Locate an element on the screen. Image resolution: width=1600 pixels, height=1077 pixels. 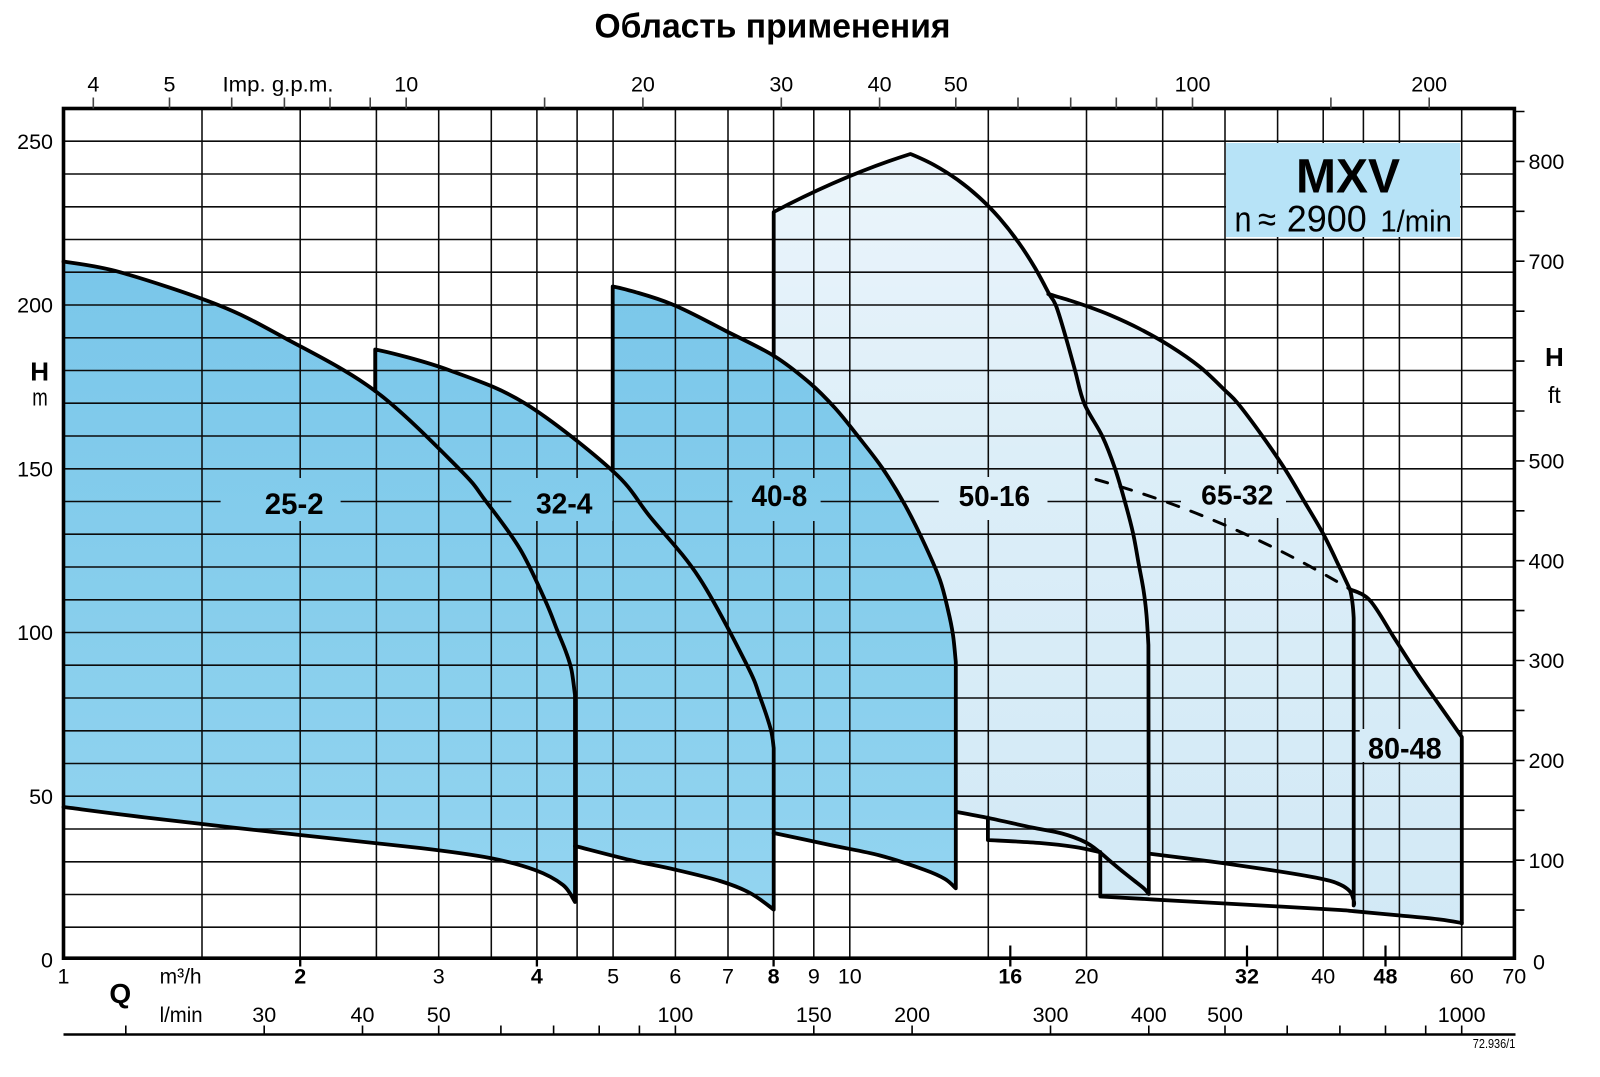
svg-text: 65-32 is located at coordinates (1237, 494).